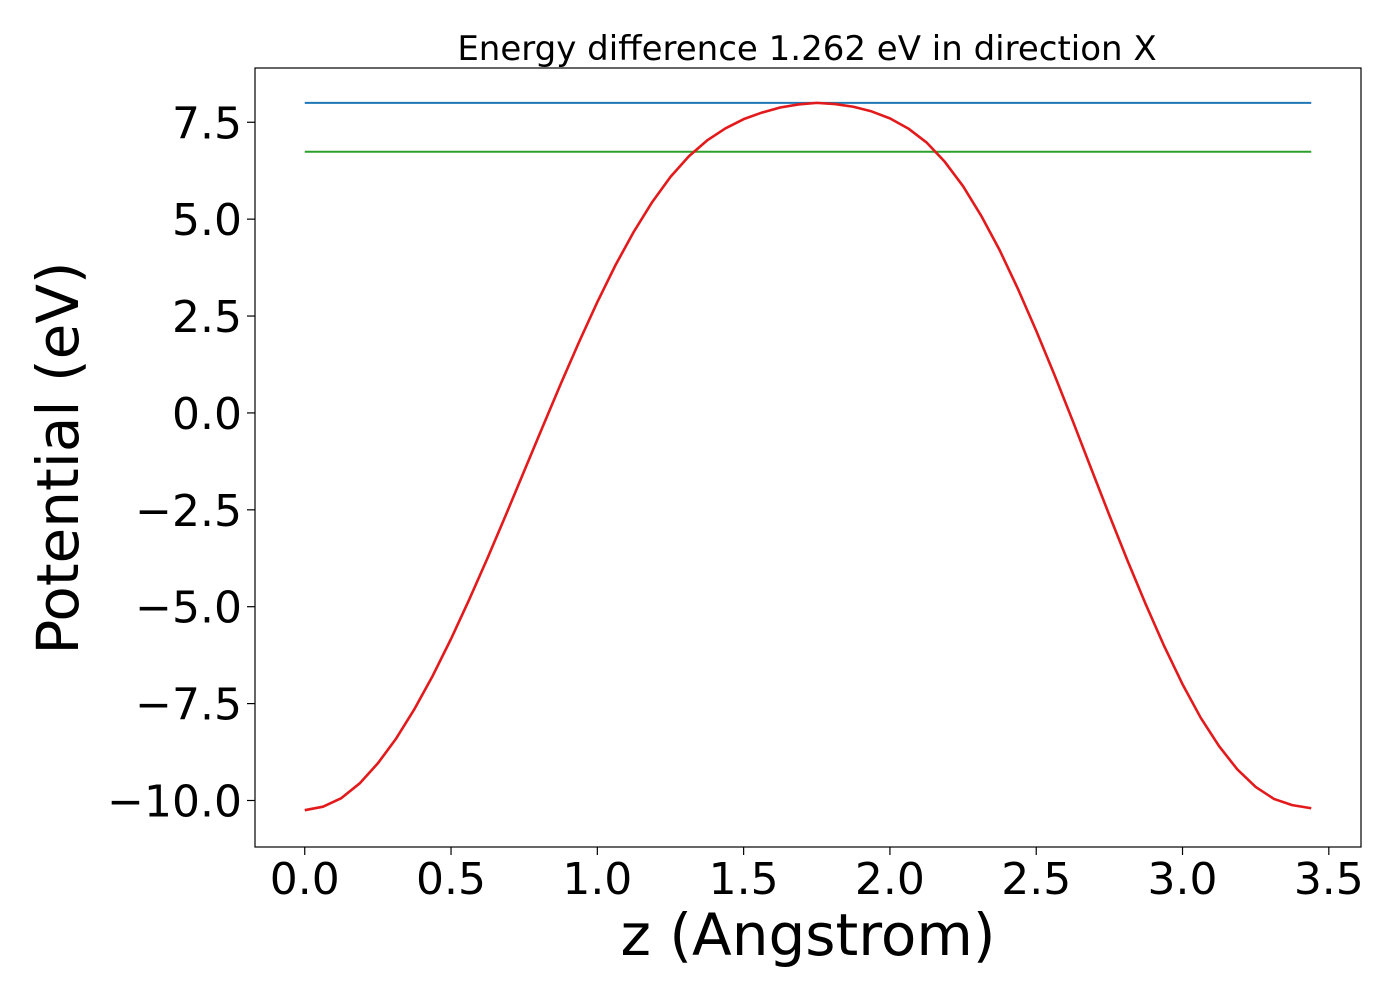  Describe the element at coordinates (58, 457) in the screenshot. I see `y-axis-label: Potential (eV)` at that location.